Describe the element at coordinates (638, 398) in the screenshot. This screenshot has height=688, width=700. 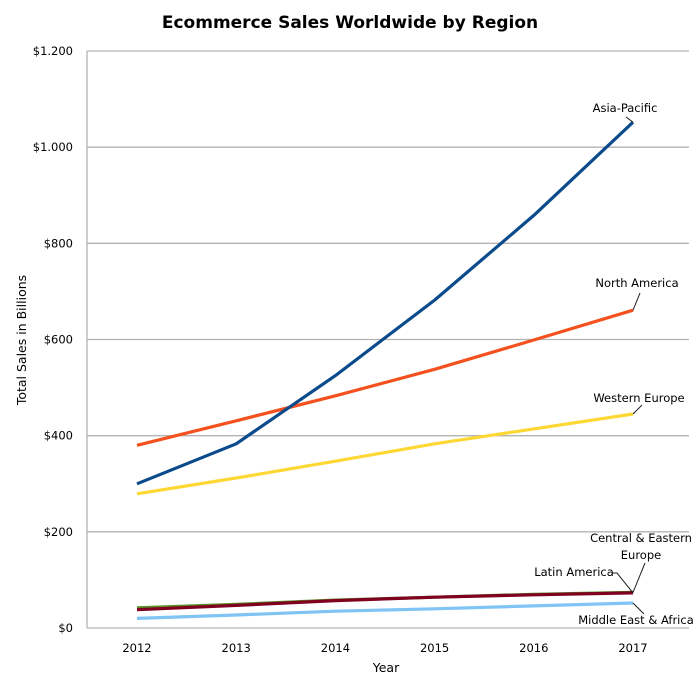
I see `series-annotation-label: Western Europe` at that location.